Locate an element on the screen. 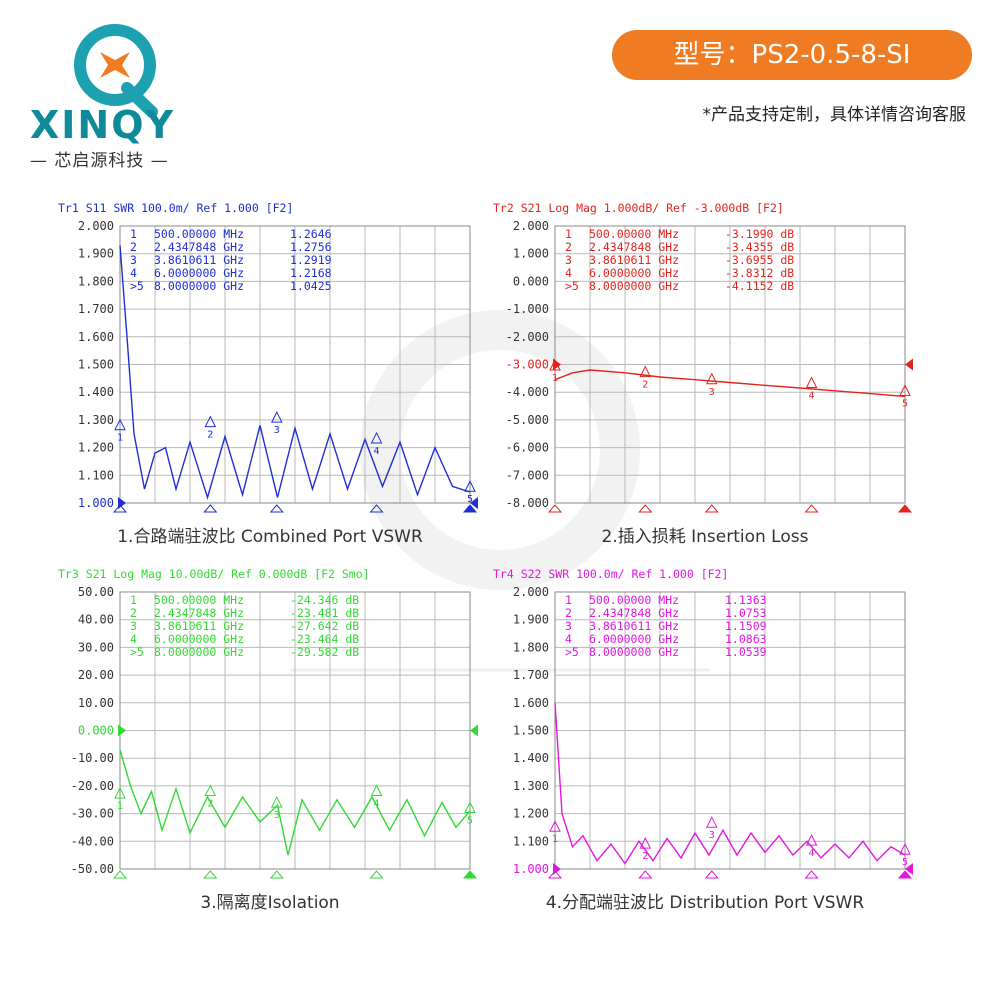 Image resolution: width=1000 pixels, height=1000 pixels. y-tick-label: 1.800 is located at coordinates (96, 281).